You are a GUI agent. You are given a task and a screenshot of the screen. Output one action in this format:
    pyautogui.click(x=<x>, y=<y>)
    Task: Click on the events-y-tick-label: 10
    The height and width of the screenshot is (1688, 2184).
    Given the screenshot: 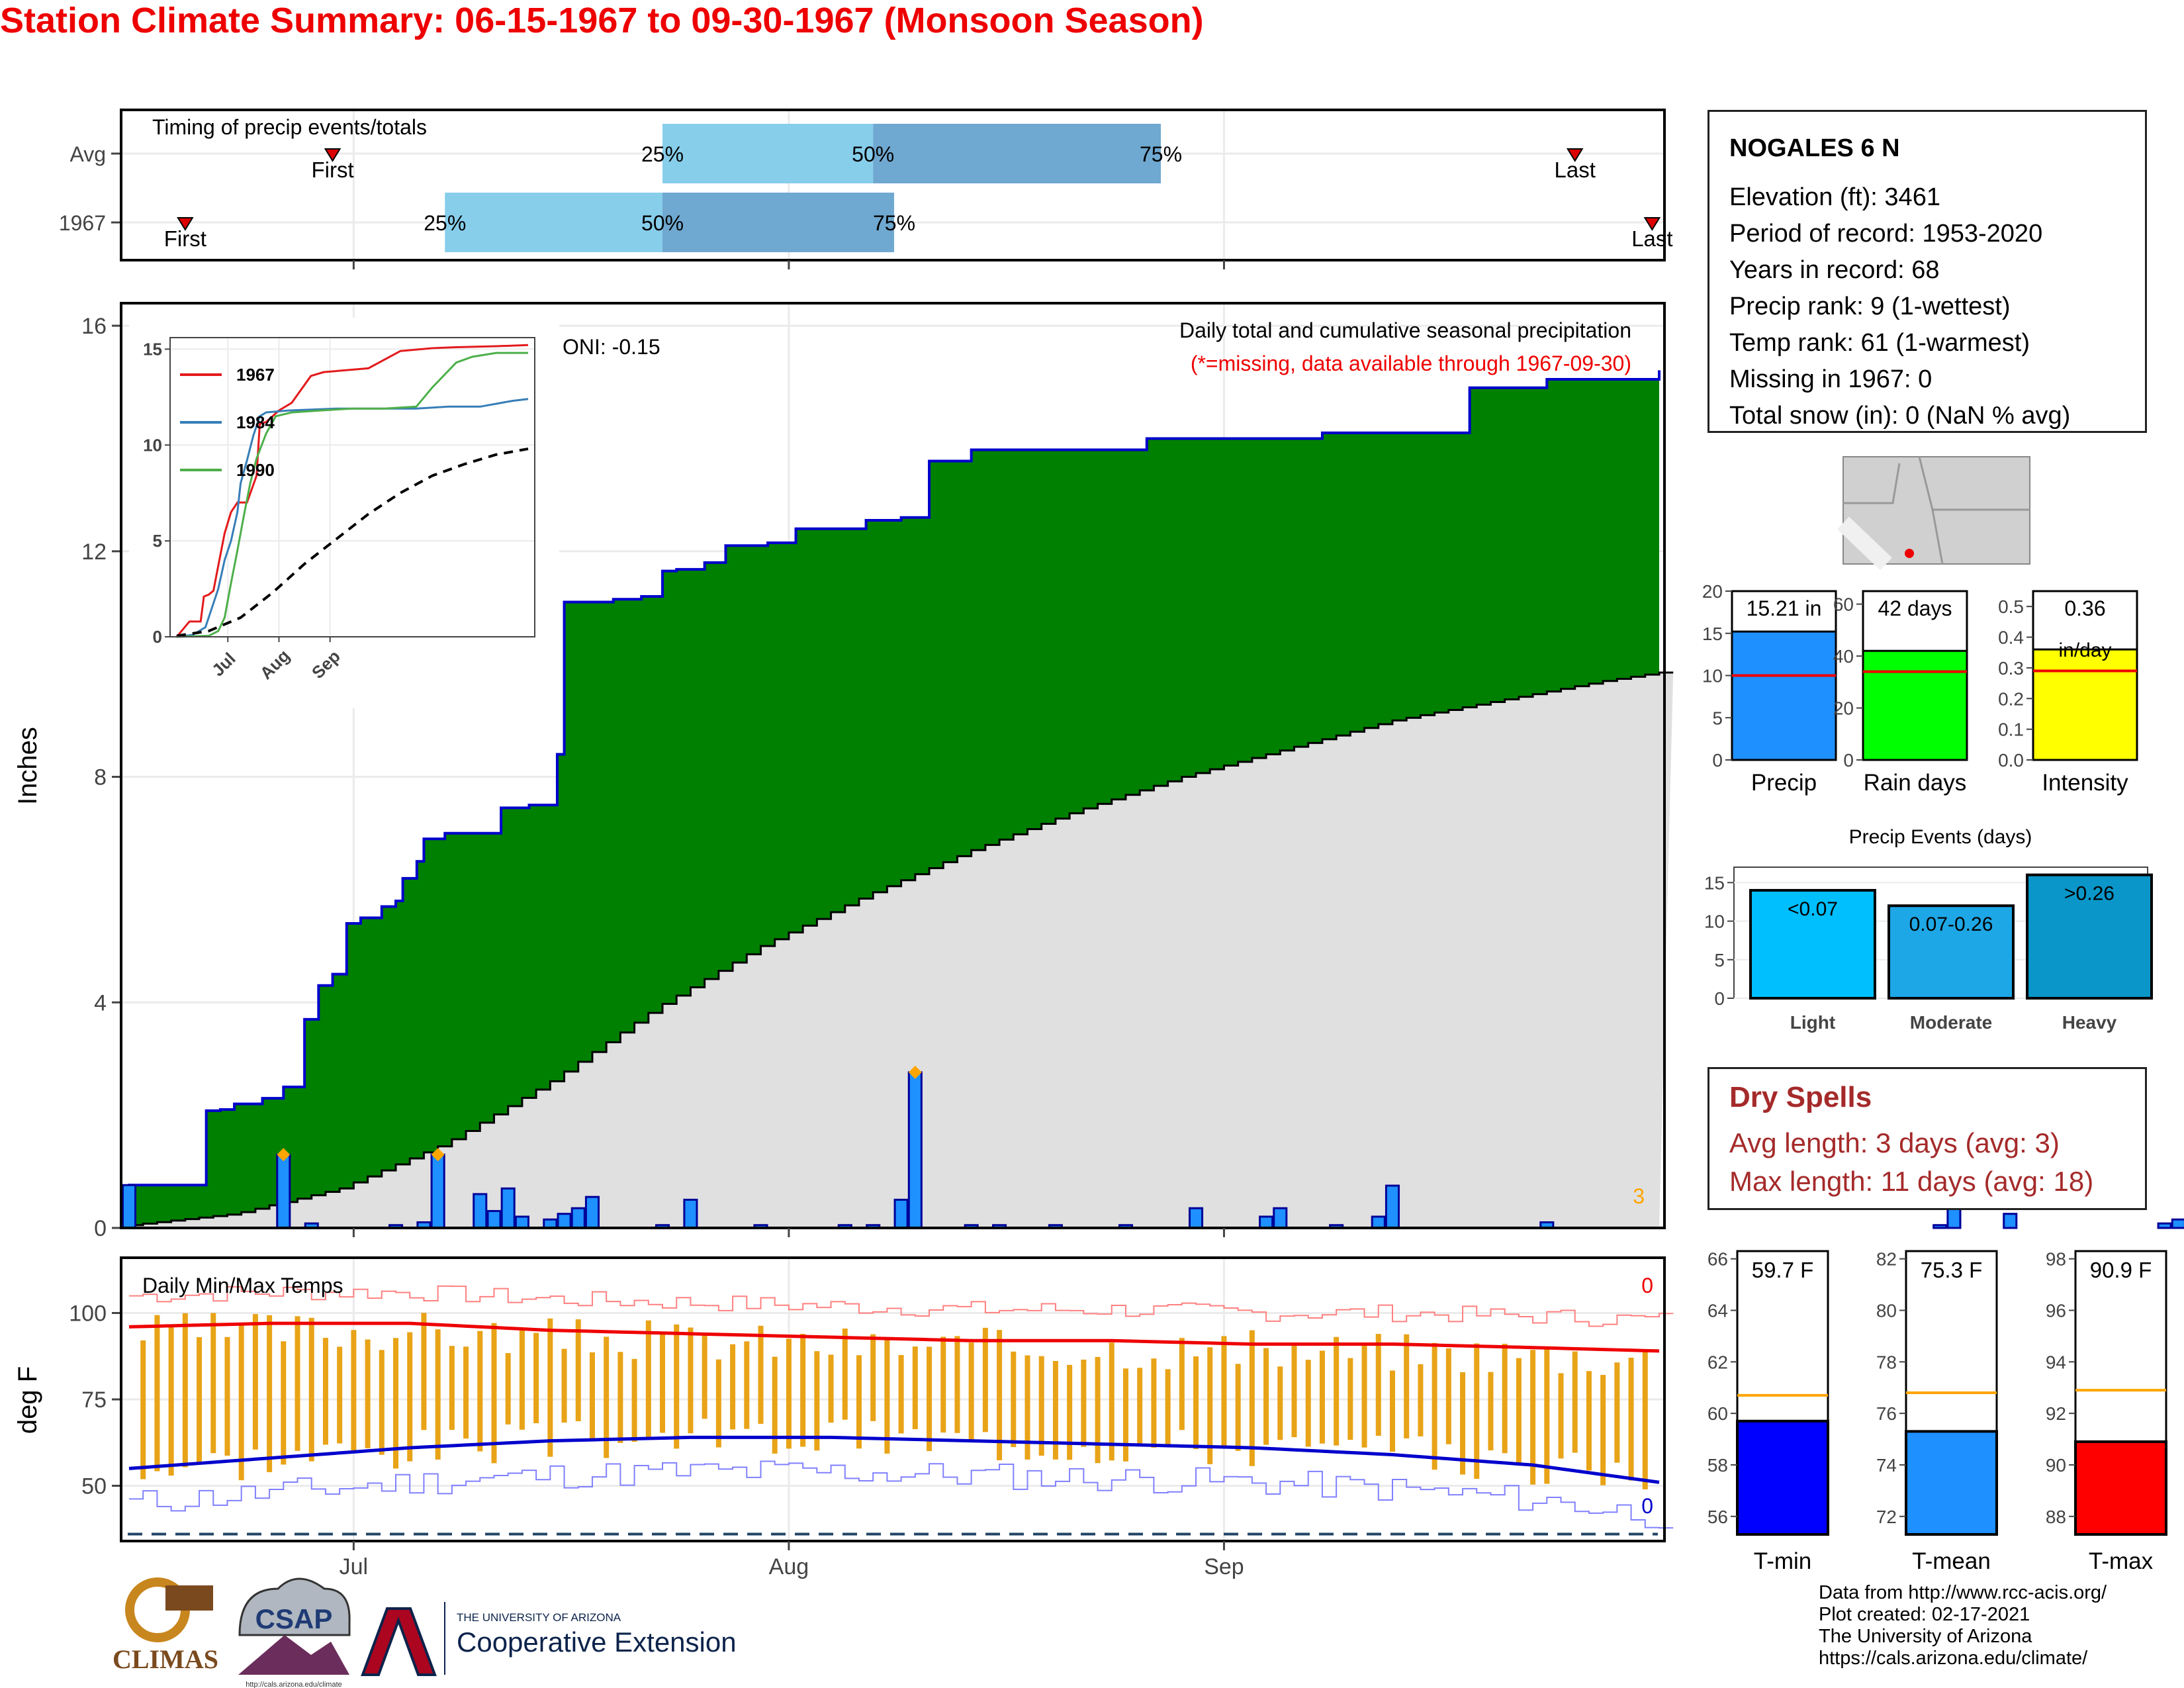 What is the action you would take?
    pyautogui.click(x=1715, y=922)
    